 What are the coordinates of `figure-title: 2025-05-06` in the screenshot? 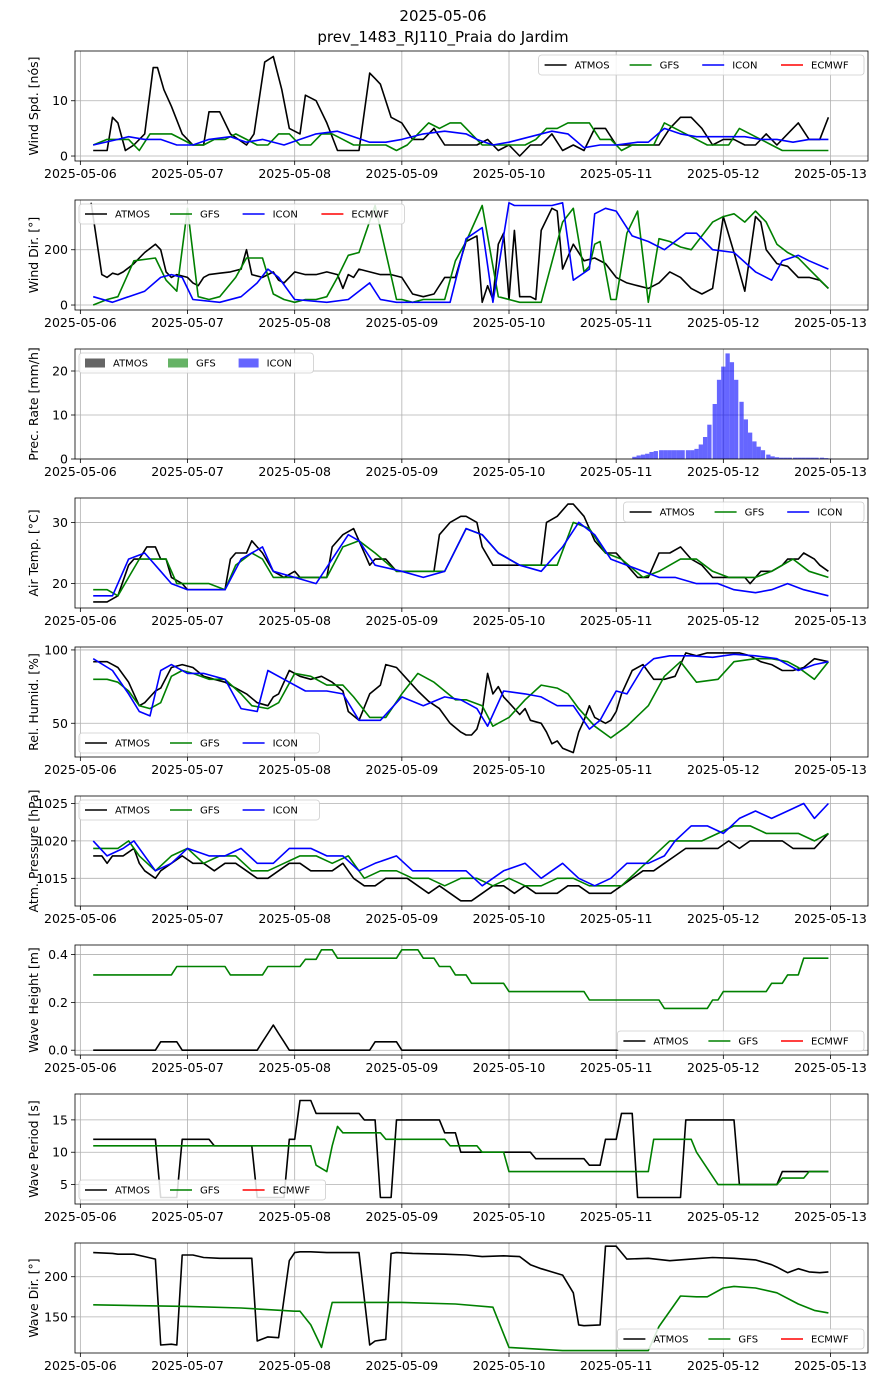 It's located at (443, 16).